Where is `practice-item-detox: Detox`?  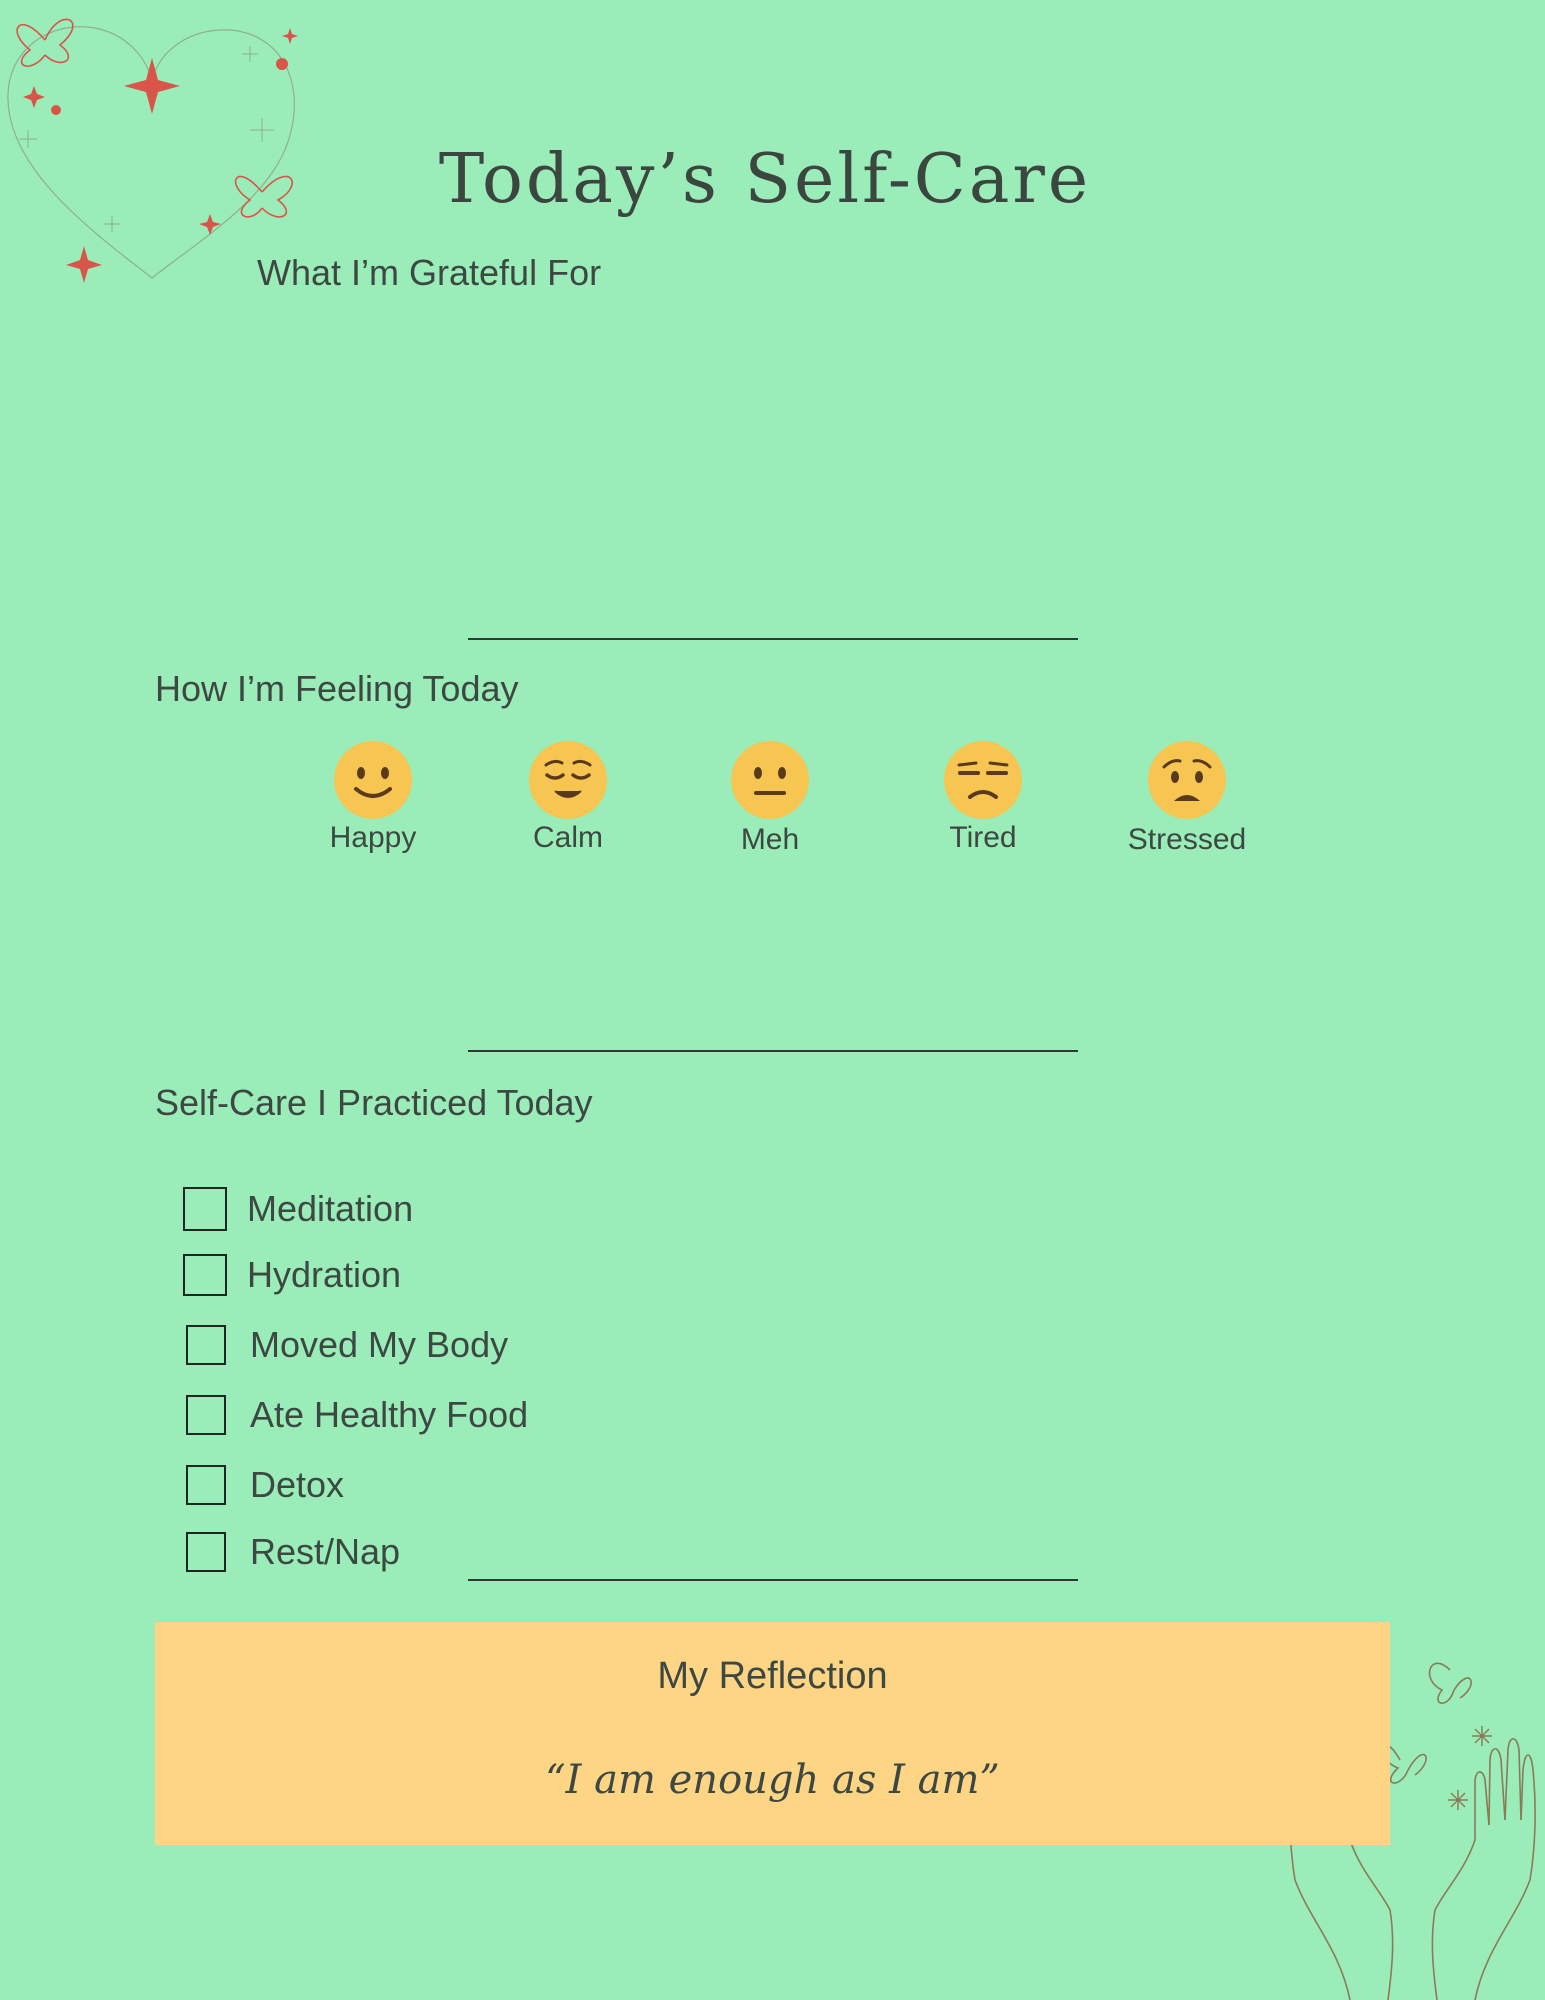 practice-item-detox: Detox is located at coordinates (263, 1485).